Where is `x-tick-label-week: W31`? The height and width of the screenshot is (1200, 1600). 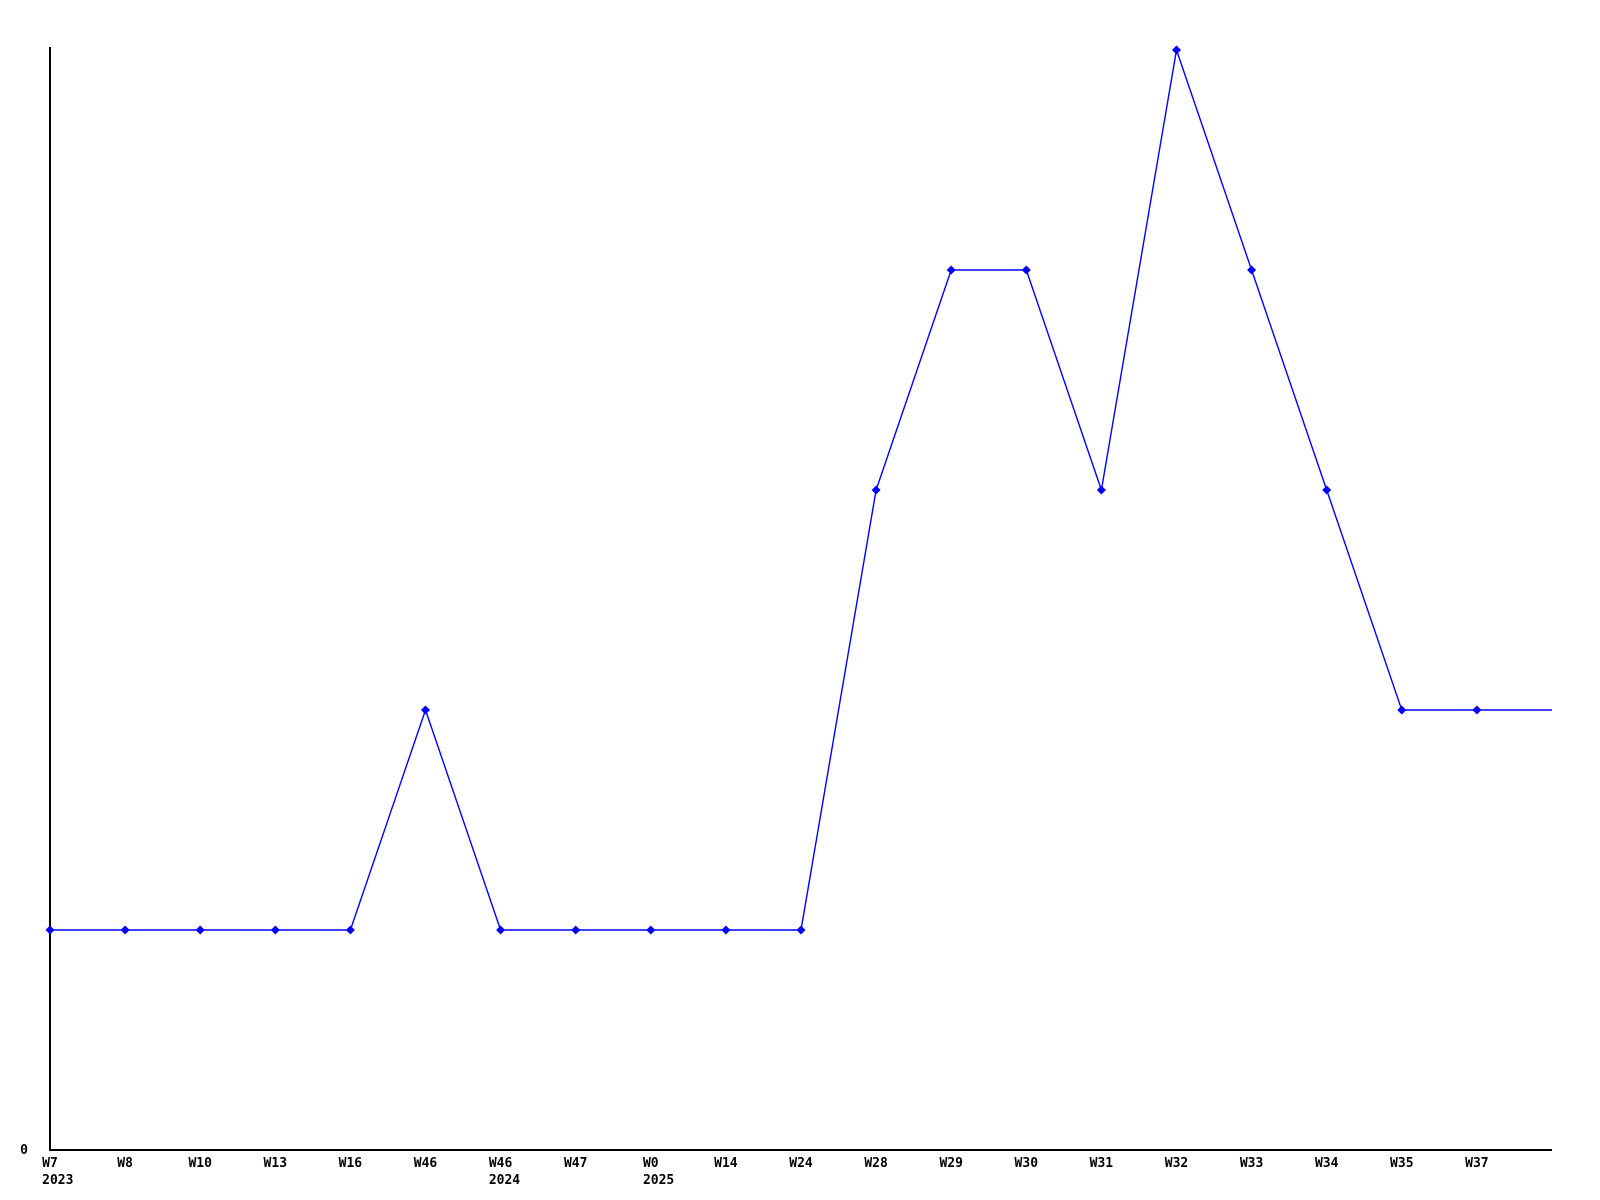
x-tick-label-week: W31 is located at coordinates (1102, 1163).